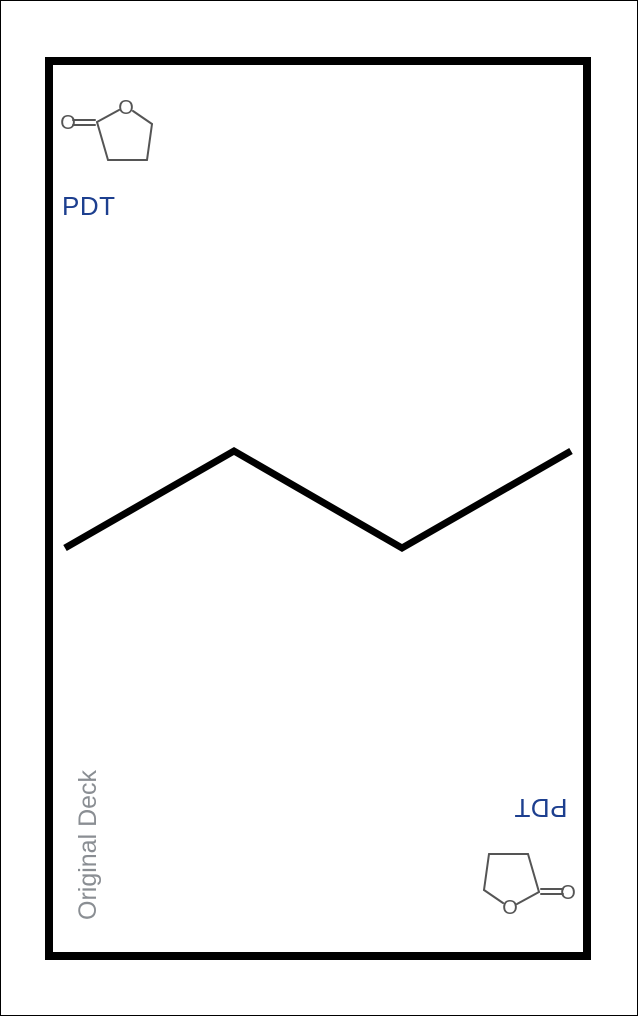 The width and height of the screenshot is (638, 1016). I want to click on lactone-icon-top: O O, so click(106, 129).